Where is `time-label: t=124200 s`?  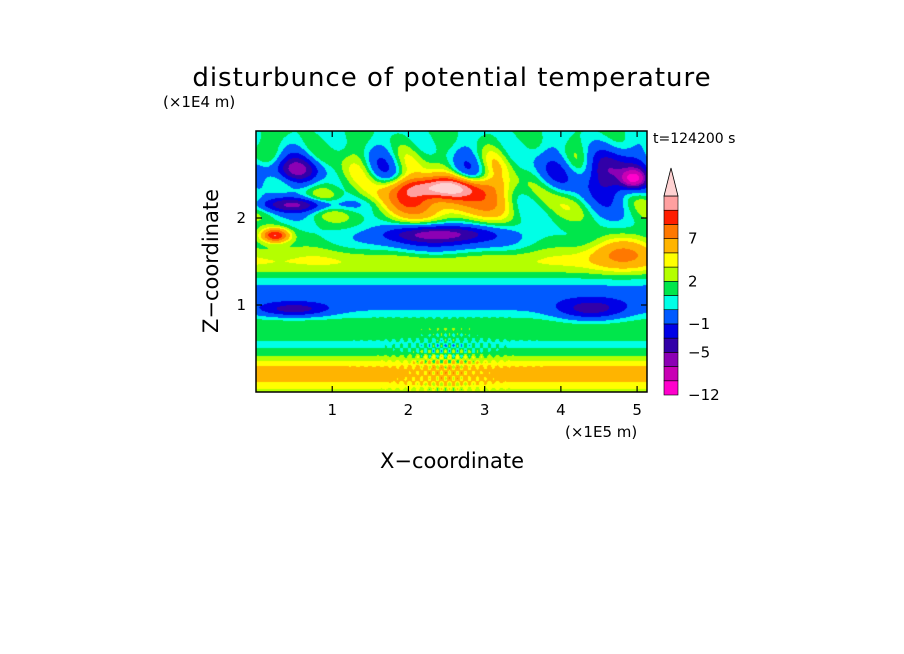 time-label: t=124200 s is located at coordinates (694, 139).